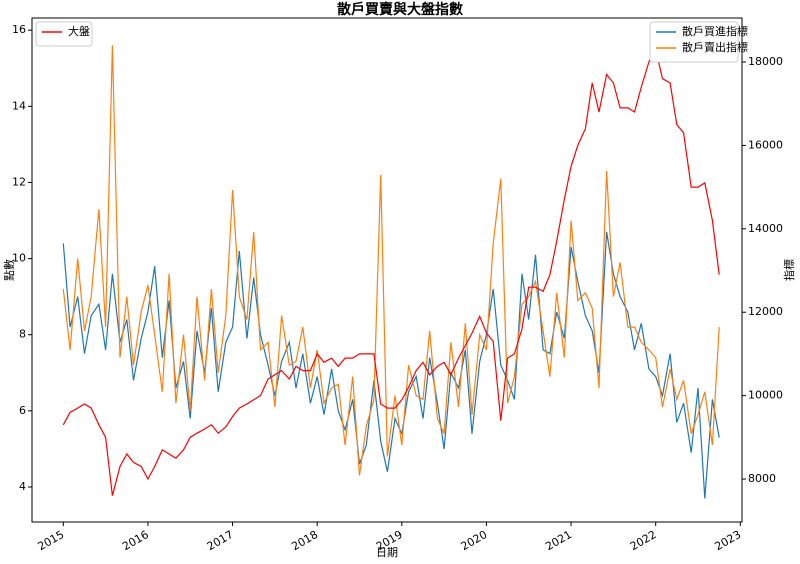 The width and height of the screenshot is (800, 564). What do you see at coordinates (558, 540) in the screenshot?
I see `x-tick-label: 2021` at bounding box center [558, 540].